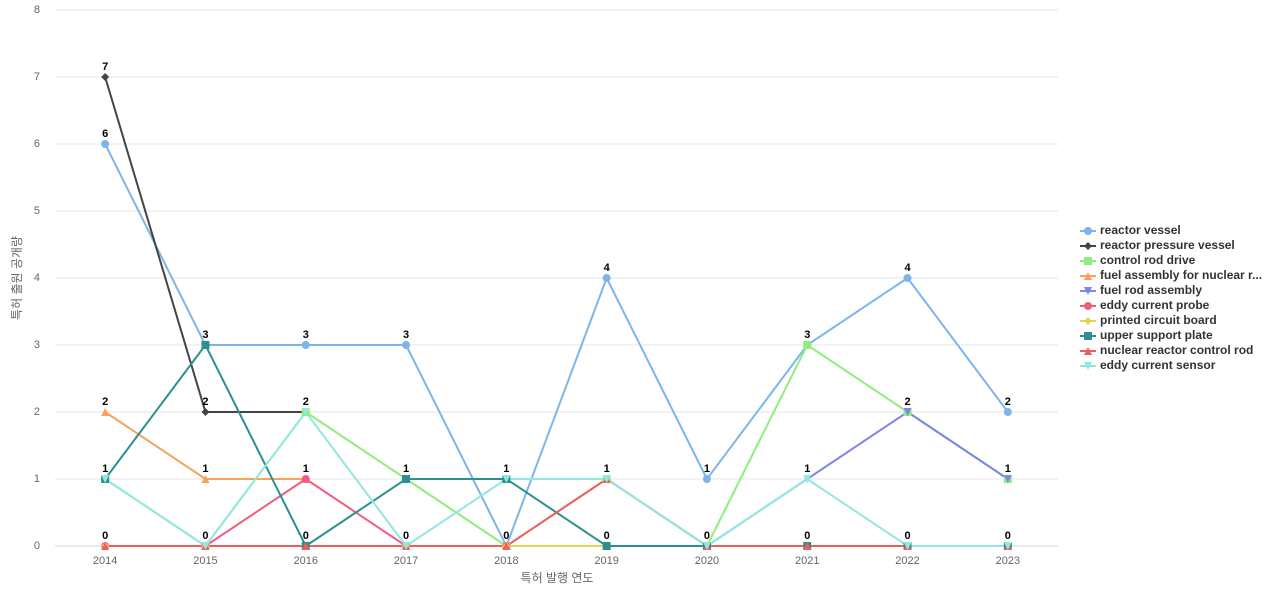  What do you see at coordinates (37, 479) in the screenshot?
I see `y-tick-label: 1` at bounding box center [37, 479].